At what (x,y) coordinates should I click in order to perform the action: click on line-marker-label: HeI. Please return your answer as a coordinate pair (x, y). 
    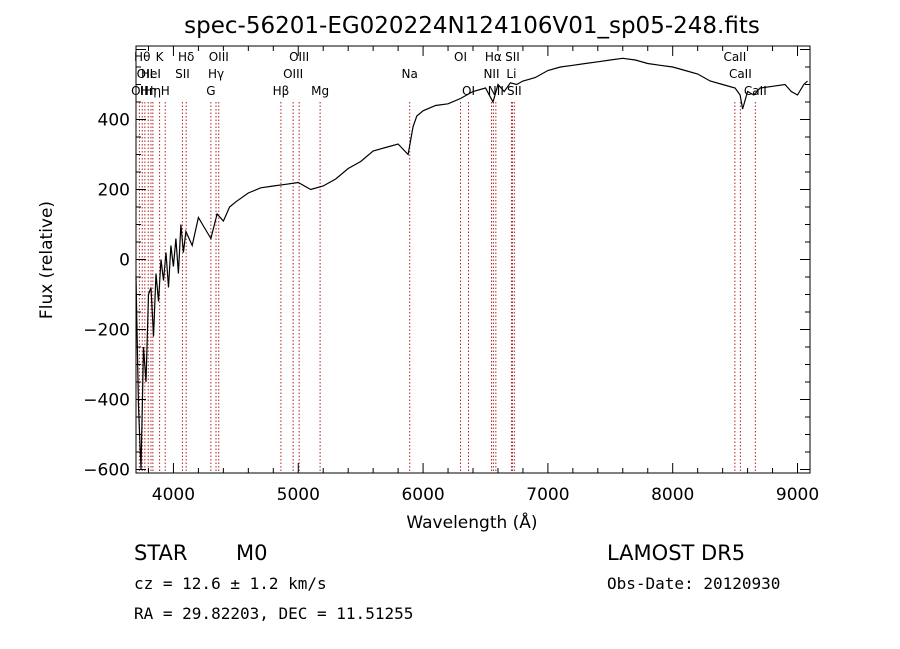
    Looking at the image, I should click on (151, 74).